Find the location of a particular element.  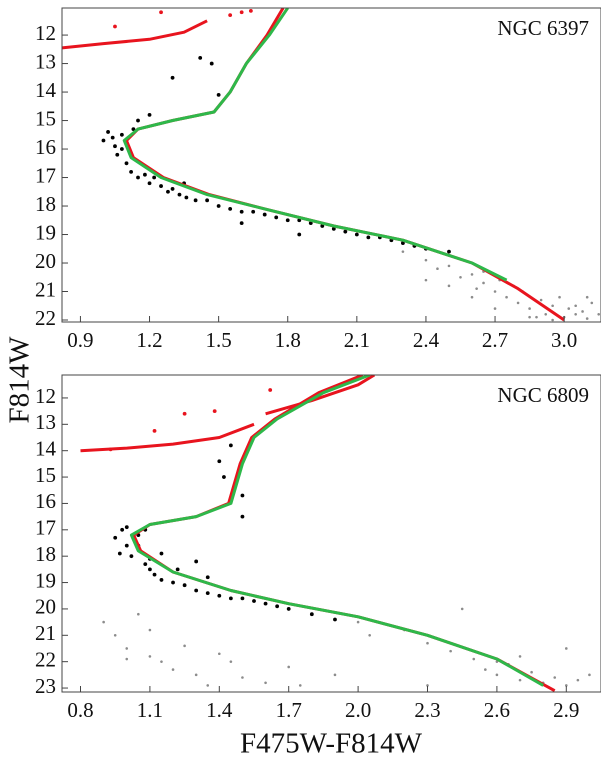

y-tick-label: 19 is located at coordinates (45, 580).